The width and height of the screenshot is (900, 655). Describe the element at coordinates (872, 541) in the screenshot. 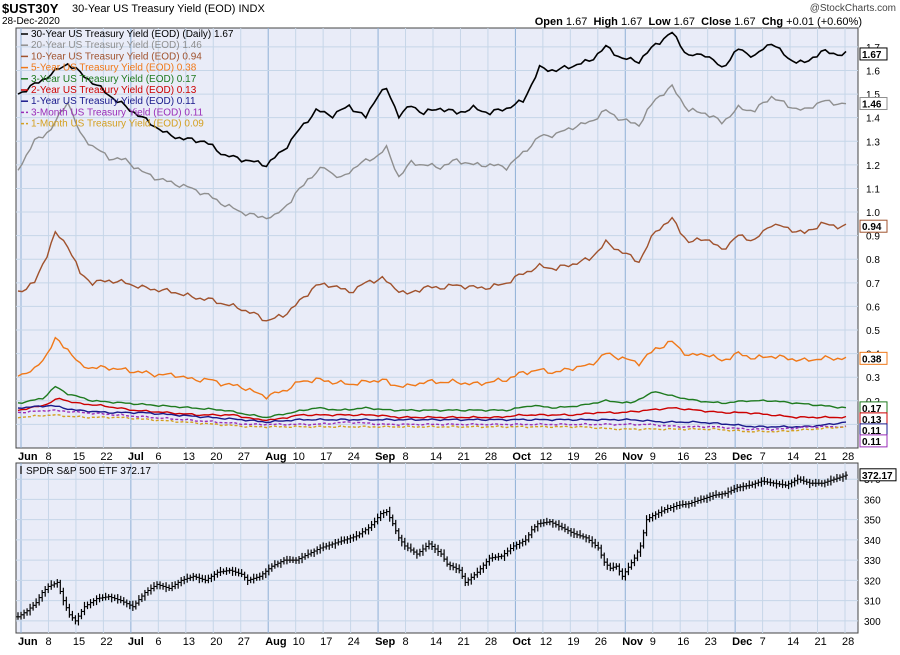

I see `y-tick-label: 340` at that location.